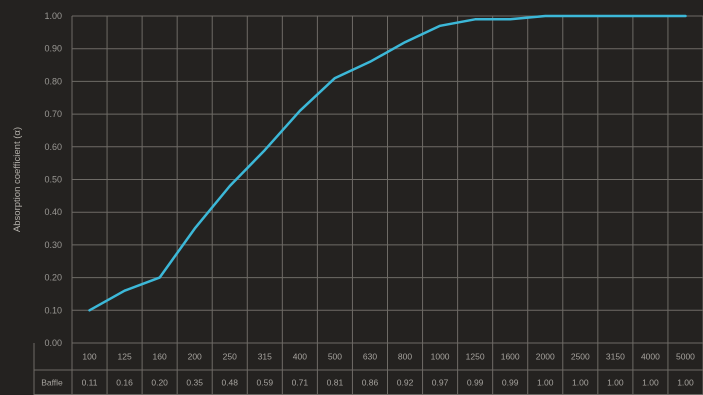 This screenshot has height=395, width=703. What do you see at coordinates (53, 278) in the screenshot?
I see `y-tick-label: 0.20` at bounding box center [53, 278].